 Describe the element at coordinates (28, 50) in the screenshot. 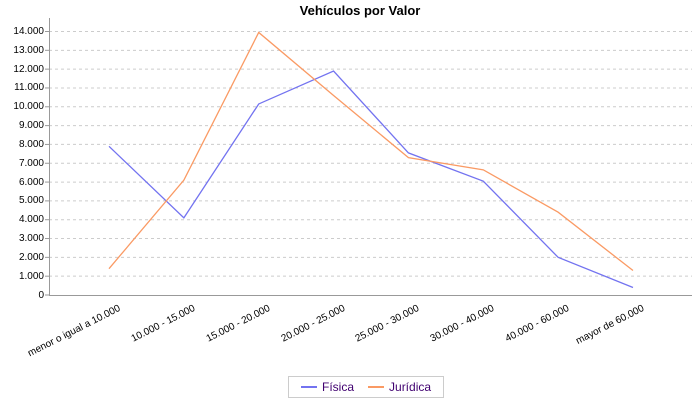

I see `y-axis-tick-label: 13.000` at that location.